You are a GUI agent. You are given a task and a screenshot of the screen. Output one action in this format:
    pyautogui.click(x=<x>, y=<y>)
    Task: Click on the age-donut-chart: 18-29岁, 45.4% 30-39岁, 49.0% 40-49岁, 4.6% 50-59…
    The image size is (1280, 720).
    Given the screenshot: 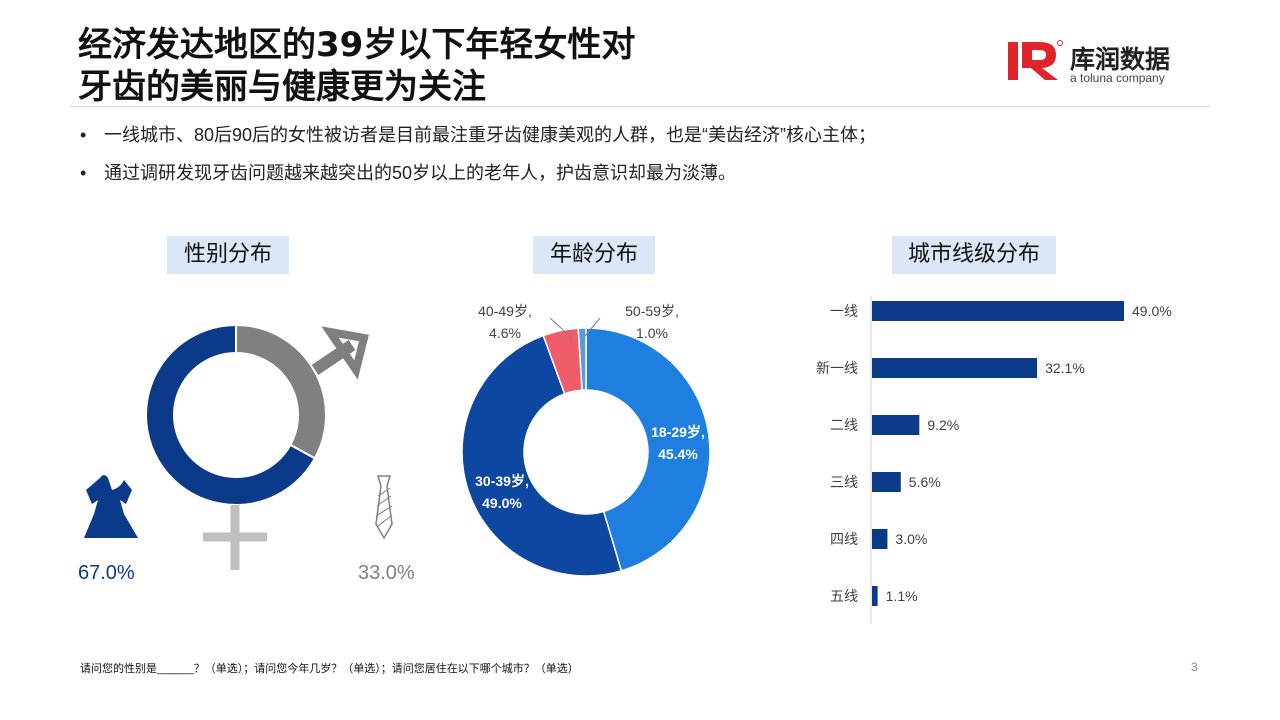 What is the action you would take?
    pyautogui.click(x=586, y=440)
    